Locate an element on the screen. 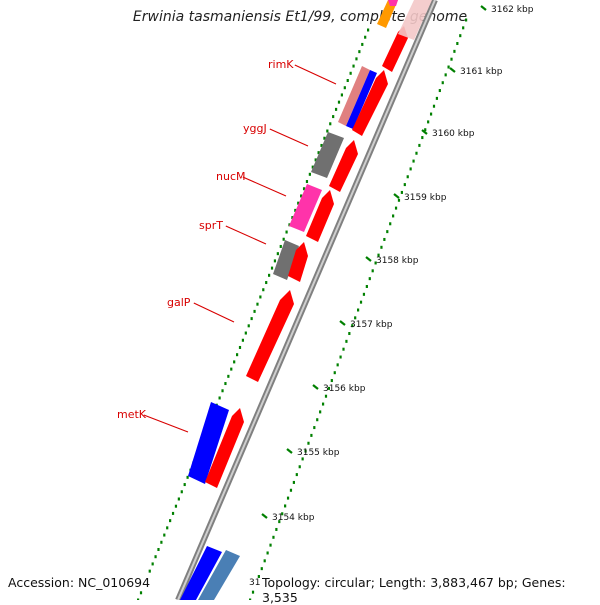  gene-metK-product is located at coordinates (208, 443).